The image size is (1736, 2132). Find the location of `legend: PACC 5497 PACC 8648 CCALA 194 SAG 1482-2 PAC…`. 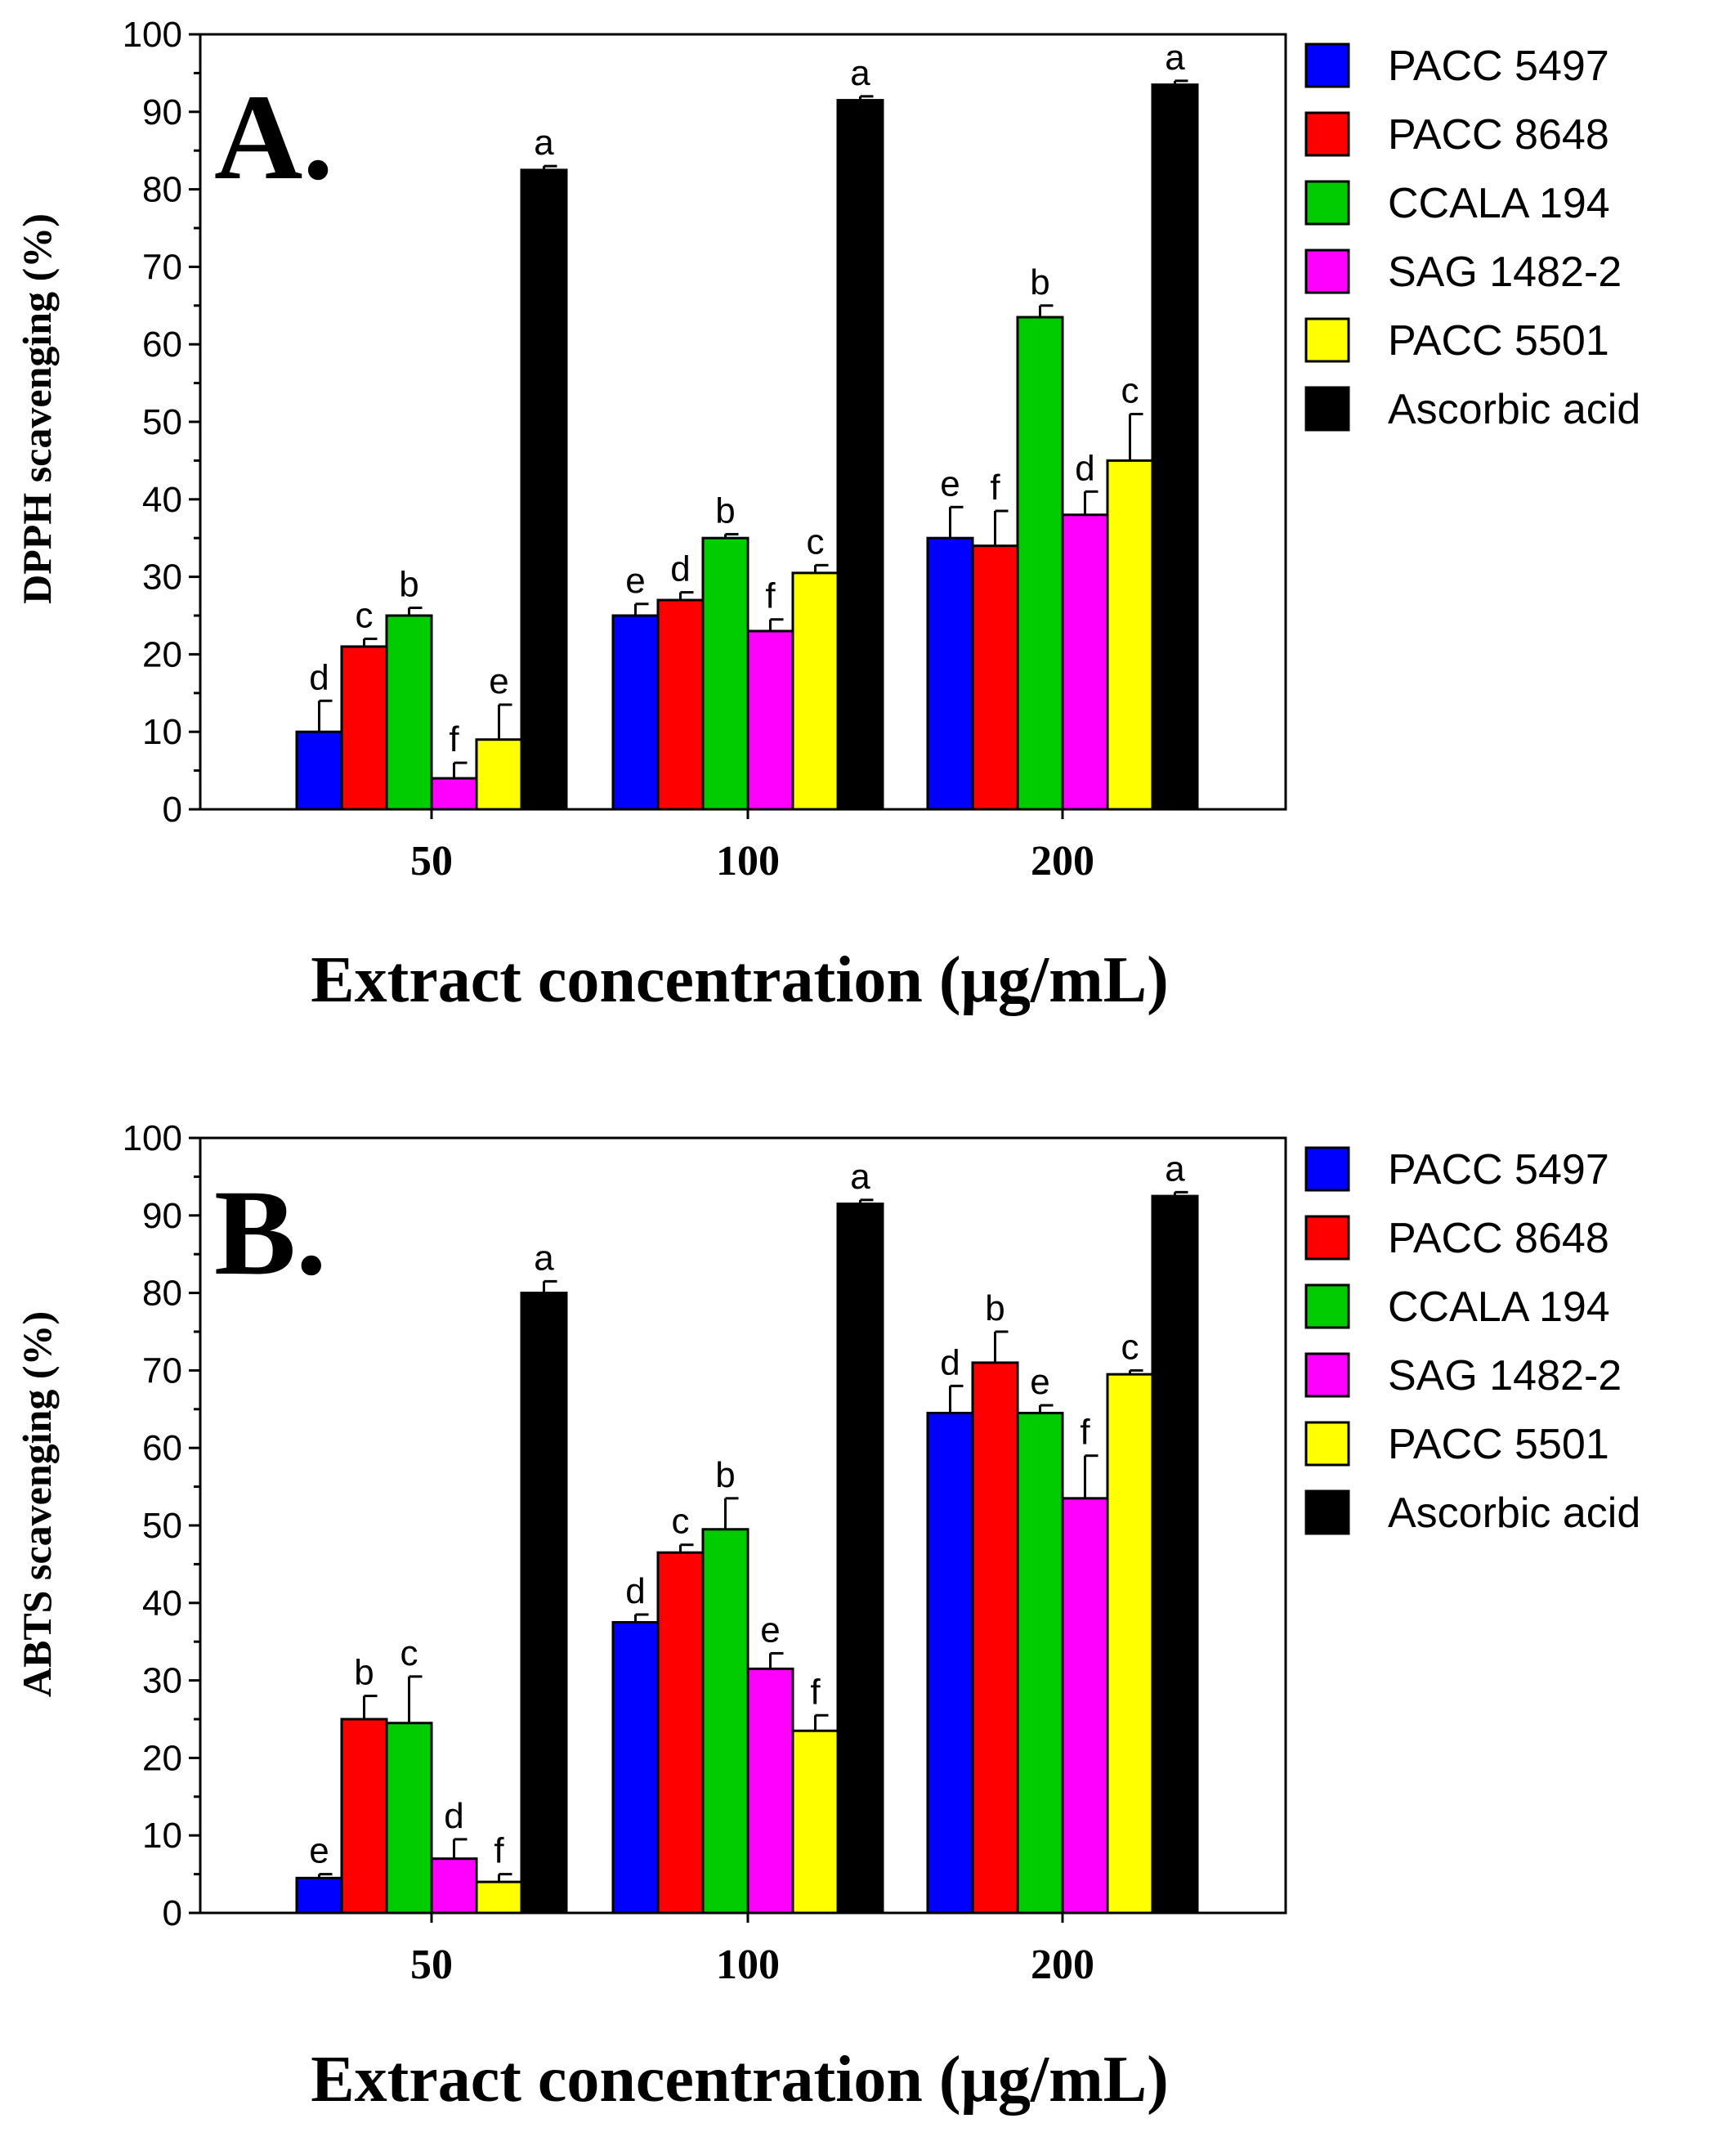

legend: PACC 5497 PACC 8648 CCALA 194 SAG 1482-2 PAC… is located at coordinates (1472, 1342).